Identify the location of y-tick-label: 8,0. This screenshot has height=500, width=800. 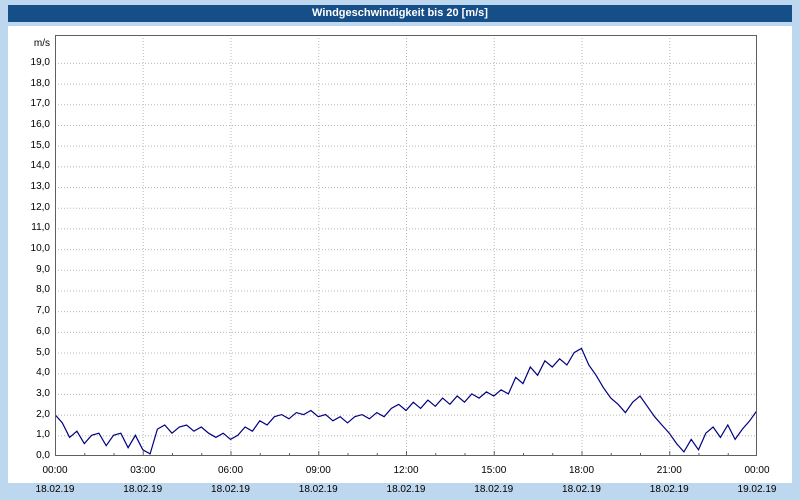
(43, 290).